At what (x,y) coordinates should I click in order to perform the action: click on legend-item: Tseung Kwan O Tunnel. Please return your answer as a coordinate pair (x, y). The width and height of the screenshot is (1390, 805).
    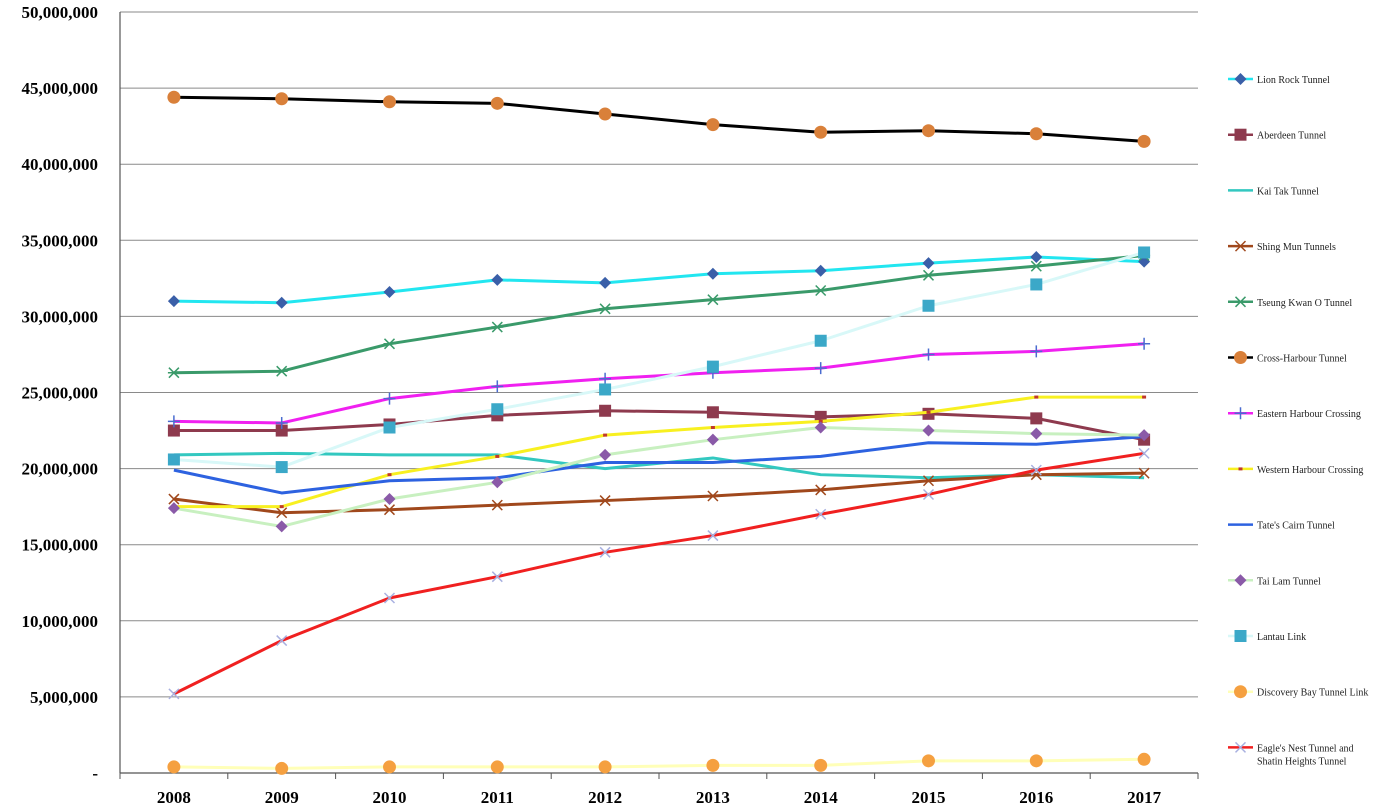
    Looking at the image, I should click on (1290, 302).